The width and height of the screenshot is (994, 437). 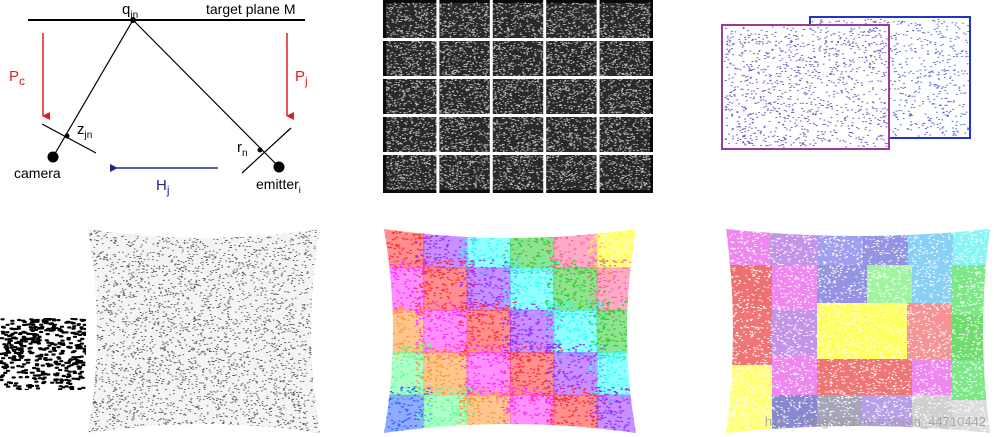 I want to click on pc-label: Pc, so click(x=17, y=78).